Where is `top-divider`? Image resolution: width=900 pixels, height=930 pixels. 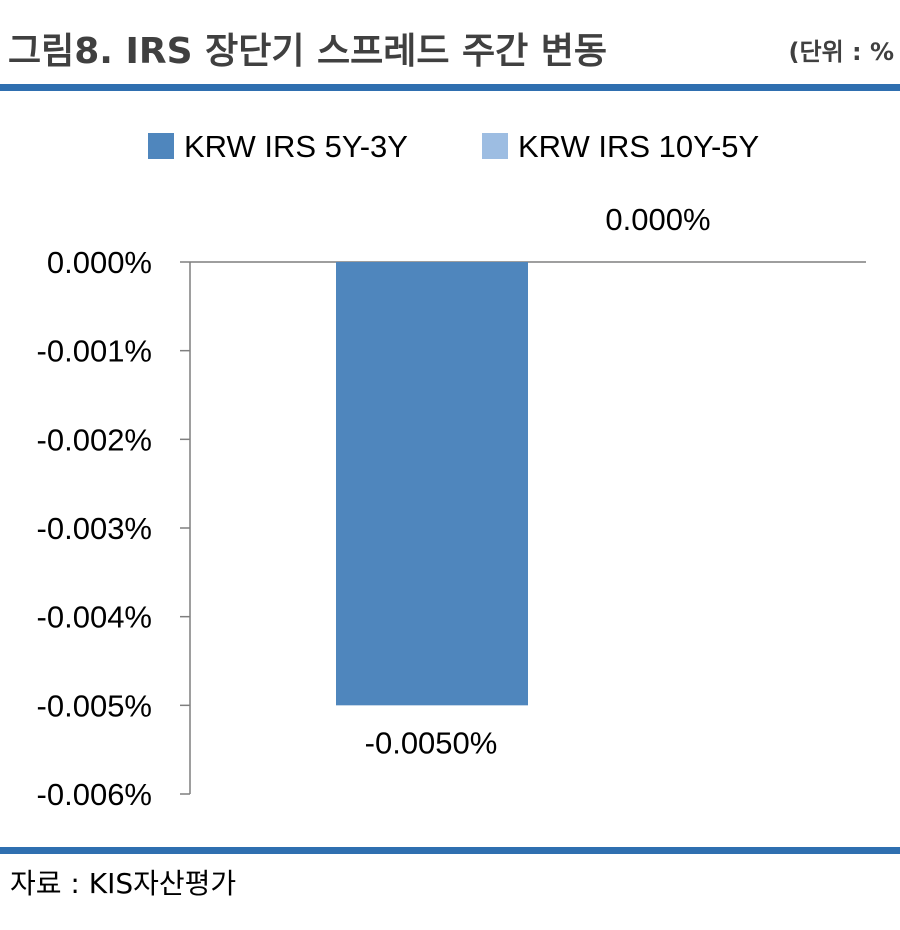
top-divider is located at coordinates (450, 87).